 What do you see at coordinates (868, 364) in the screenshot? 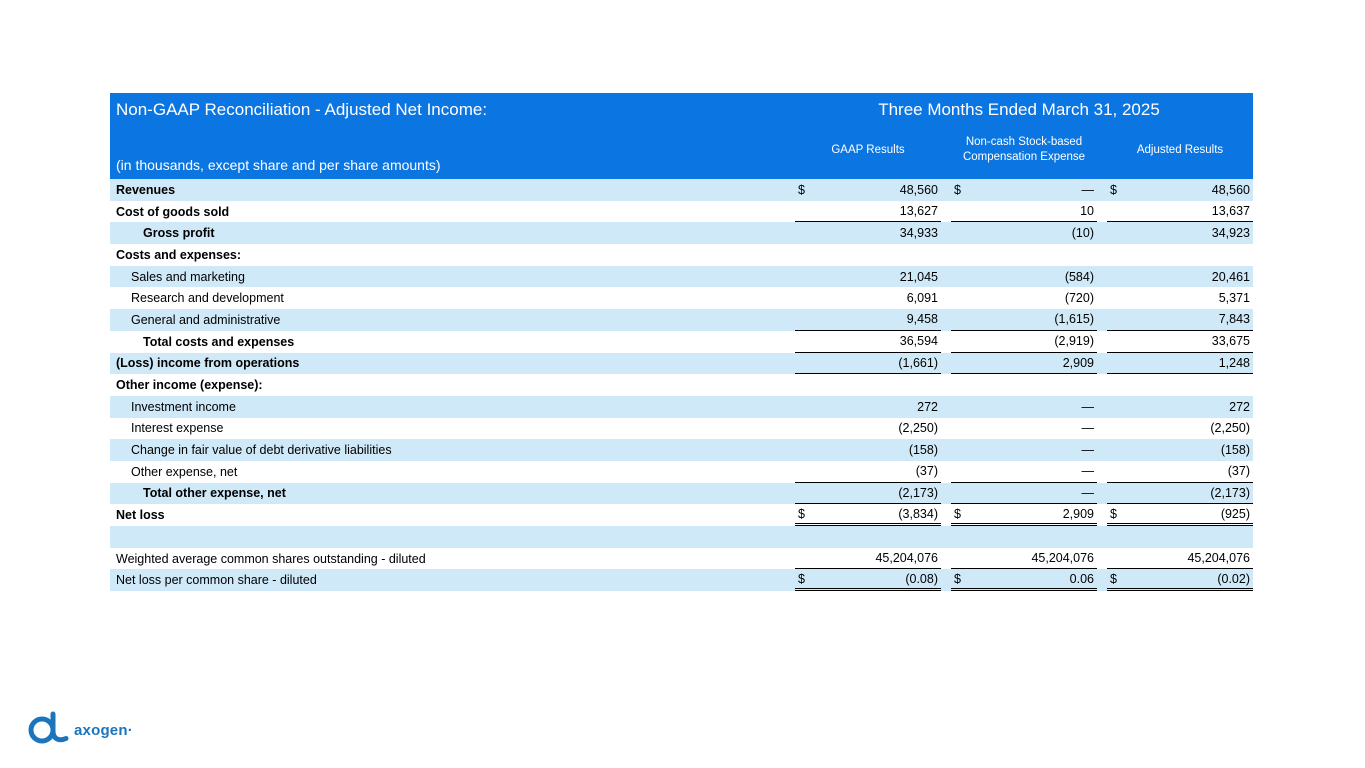
I see `row-value-cell: (1,661)` at bounding box center [868, 364].